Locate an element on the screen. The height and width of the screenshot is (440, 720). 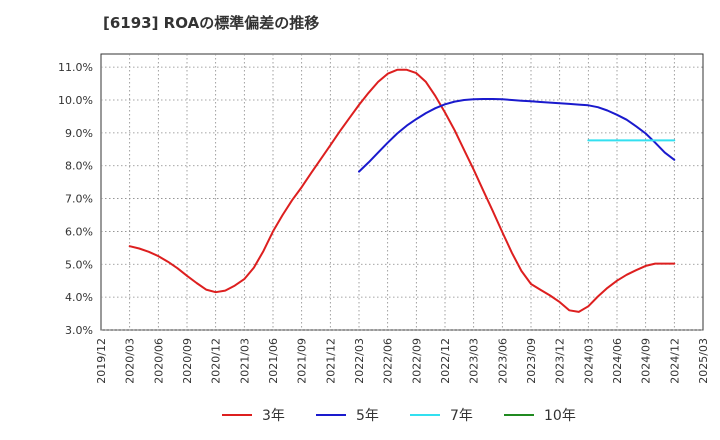
x-tick-label: 2023/06 is located at coordinates (502, 361).